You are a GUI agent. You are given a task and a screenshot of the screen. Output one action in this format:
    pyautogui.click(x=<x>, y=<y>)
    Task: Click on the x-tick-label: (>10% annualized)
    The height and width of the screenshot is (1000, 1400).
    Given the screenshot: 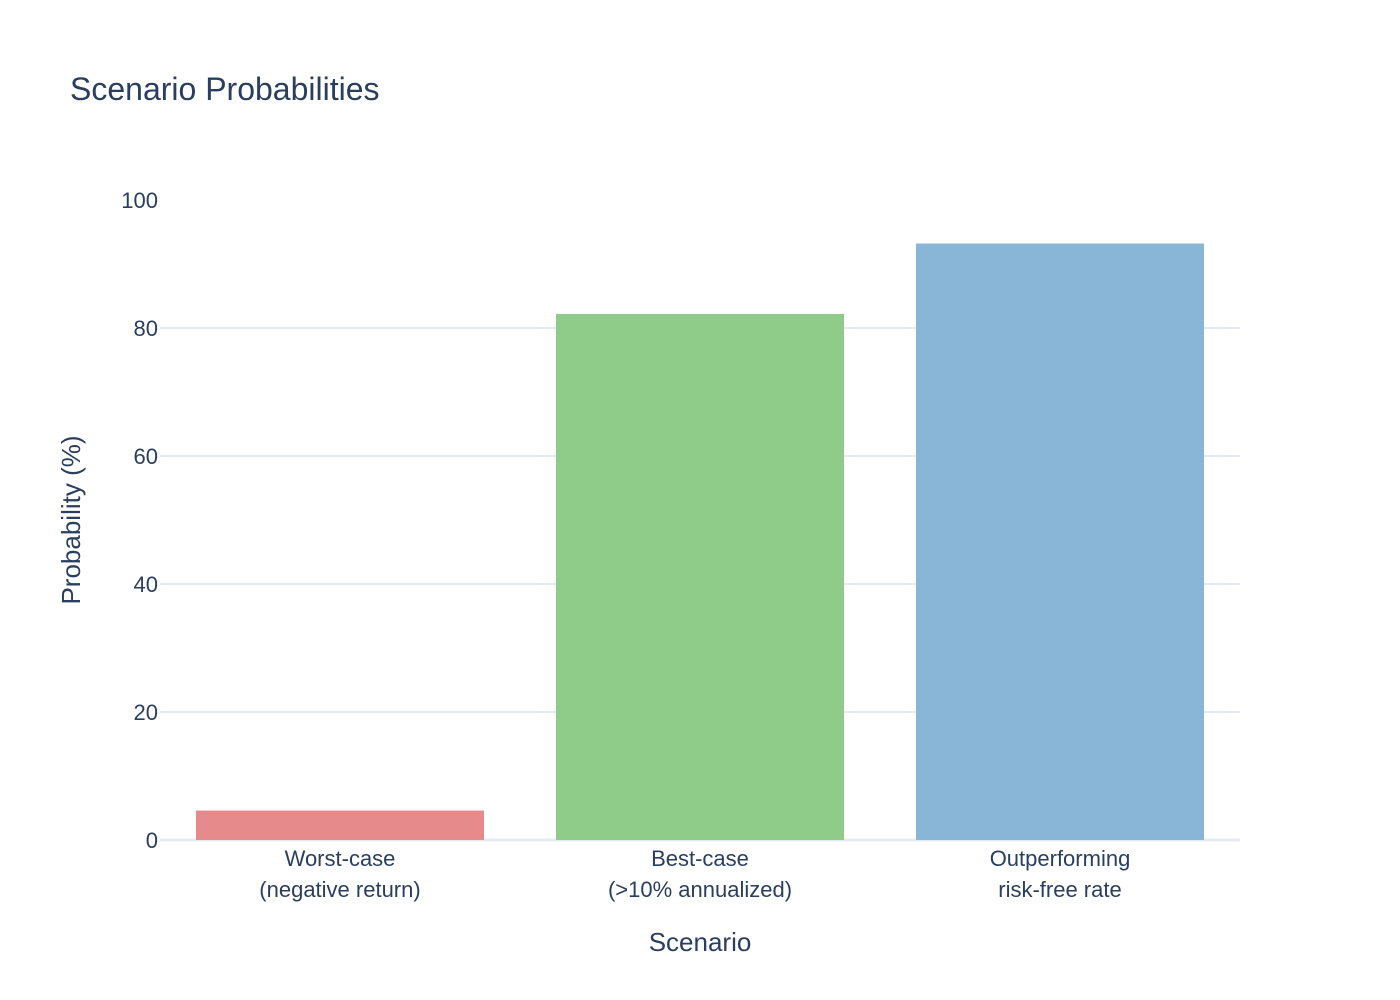 What is the action you would take?
    pyautogui.click(x=700, y=889)
    